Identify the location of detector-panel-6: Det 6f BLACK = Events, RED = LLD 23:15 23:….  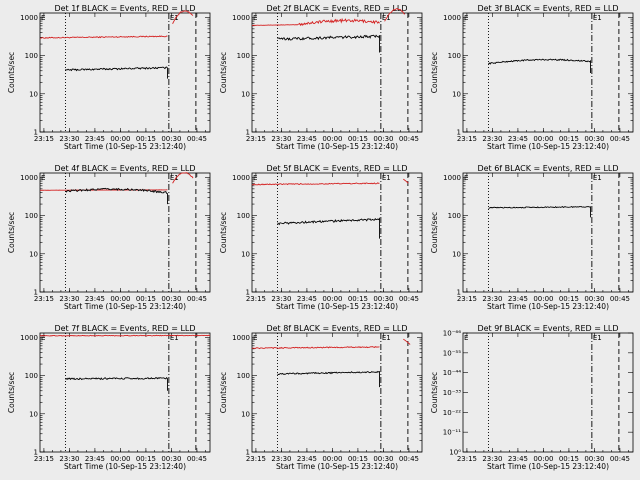
(532, 237).